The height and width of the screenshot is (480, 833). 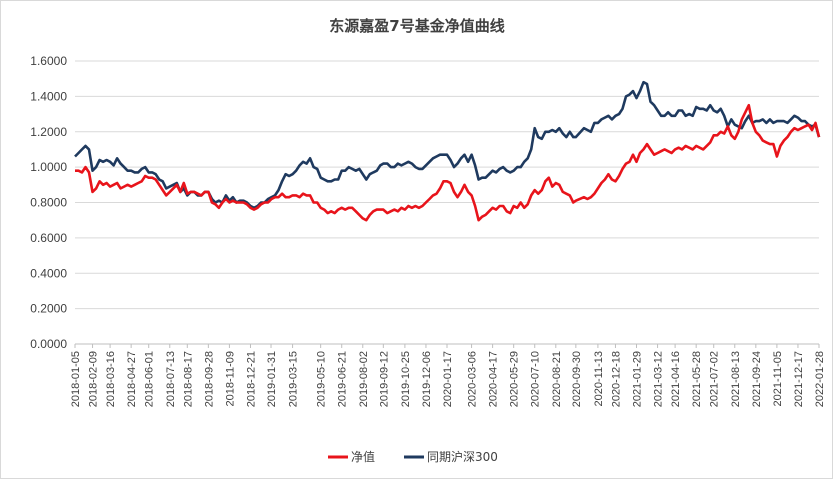 What do you see at coordinates (48, 238) in the screenshot?
I see `y-tick-label: 0.6000` at bounding box center [48, 238].